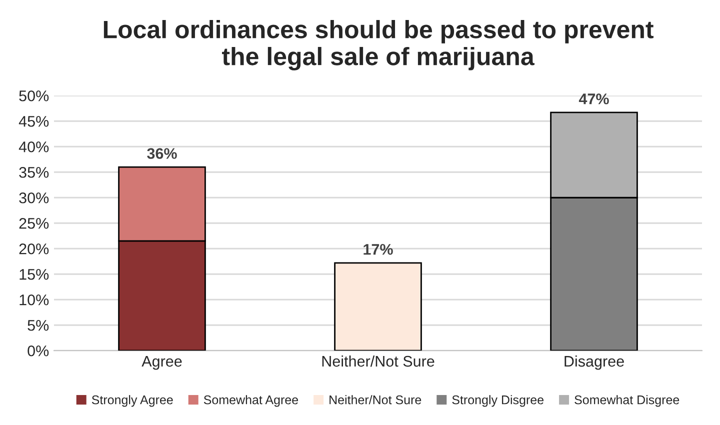 The height and width of the screenshot is (425, 720). I want to click on y-tick-label: 35%, so click(34, 172).